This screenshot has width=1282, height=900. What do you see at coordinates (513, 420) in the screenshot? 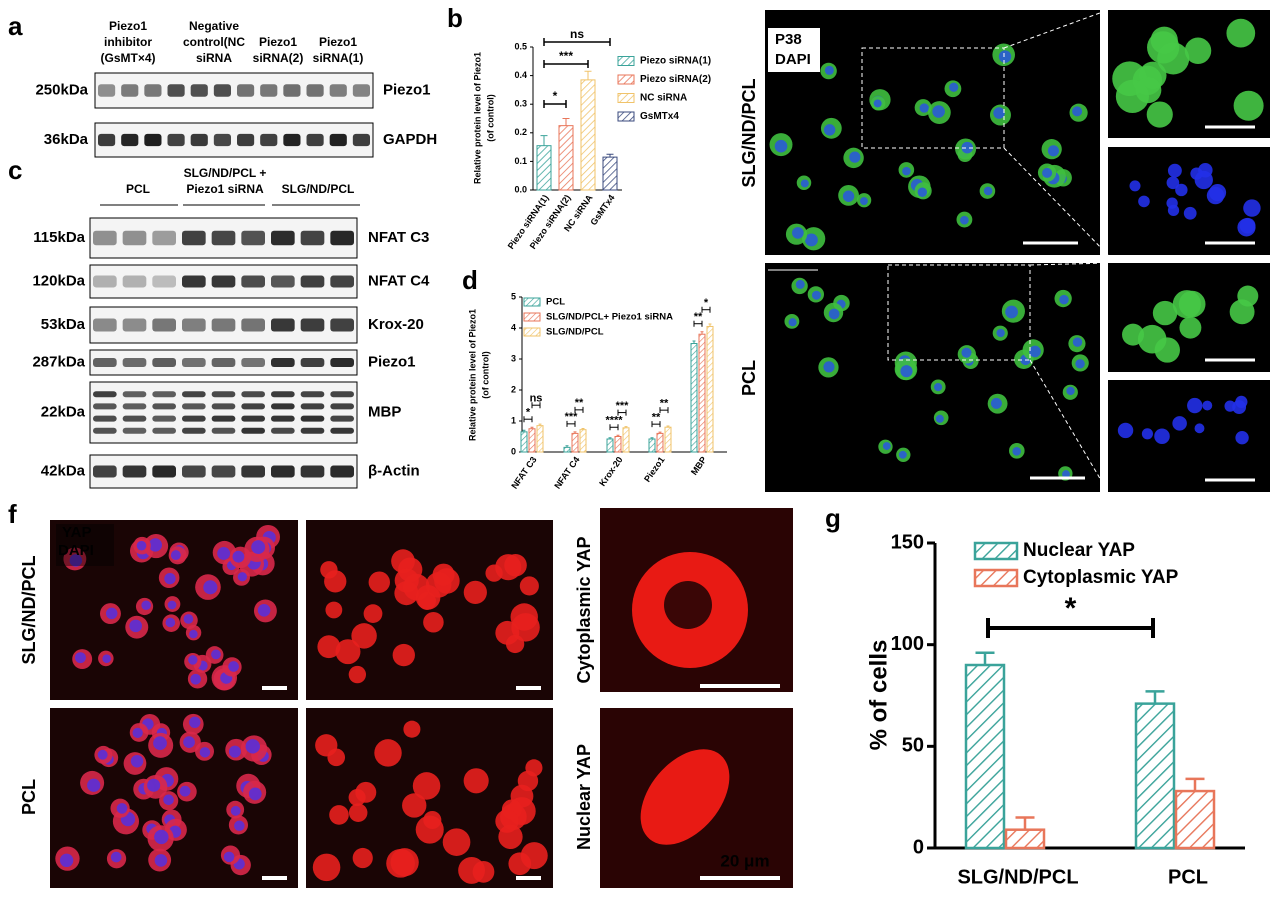
I see `y-tick-label: 1` at bounding box center [513, 420].